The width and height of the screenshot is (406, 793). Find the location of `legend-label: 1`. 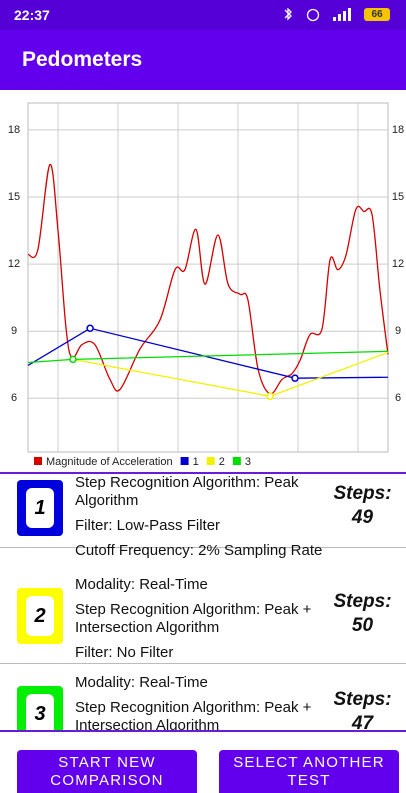

legend-label: 1 is located at coordinates (196, 462).